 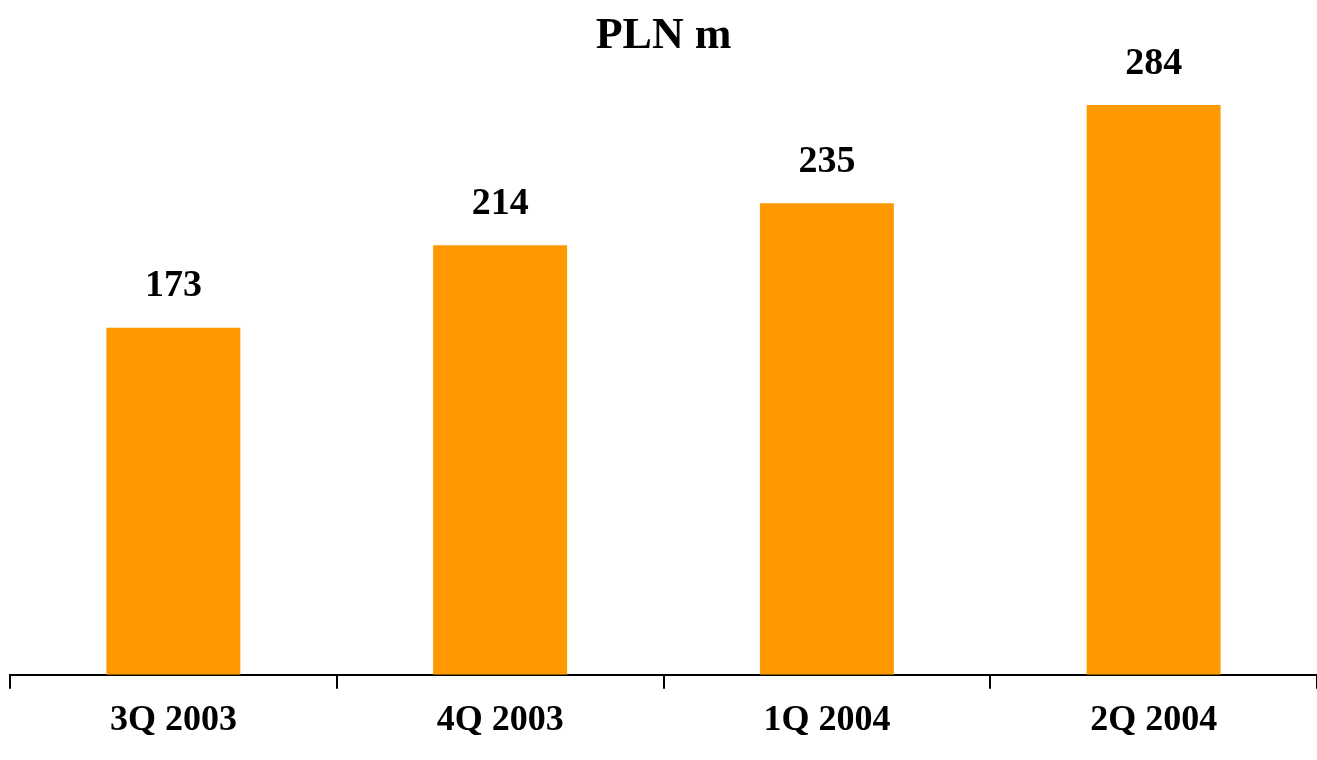 What do you see at coordinates (500, 201) in the screenshot?
I see `data-label: 214` at bounding box center [500, 201].